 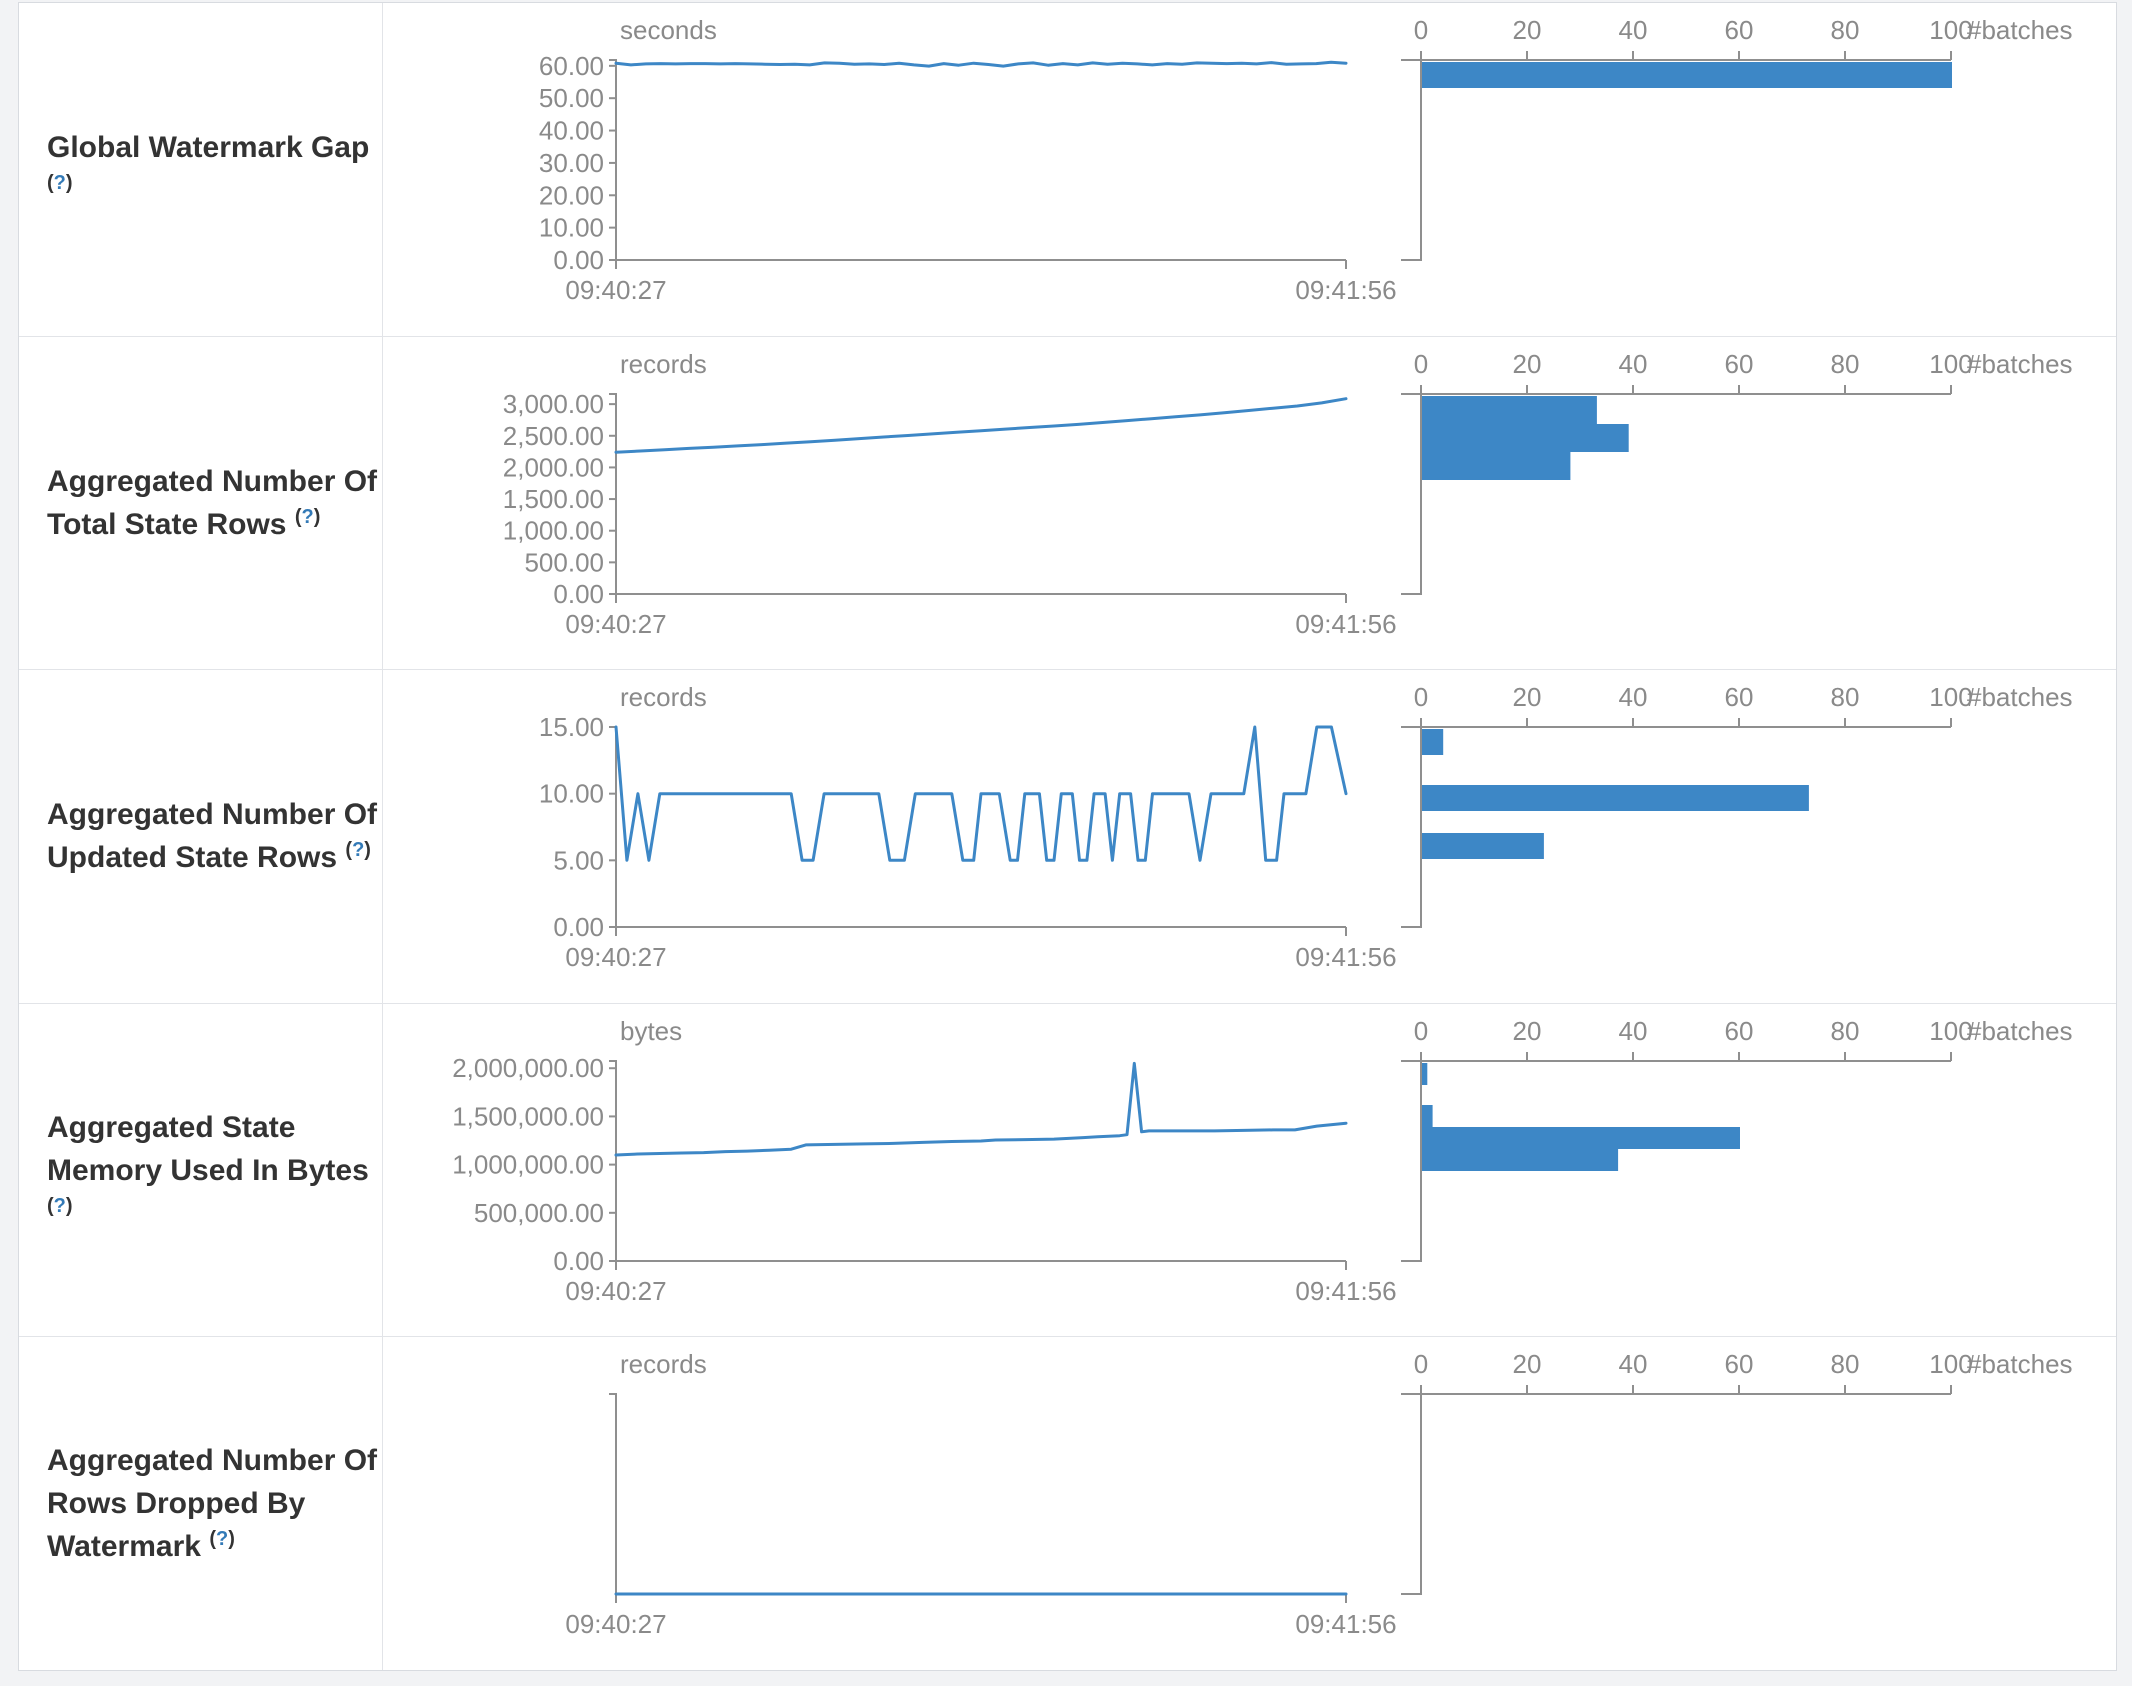 I want to click on metric-label-line: Global Watermark Gap, so click(x=211, y=147).